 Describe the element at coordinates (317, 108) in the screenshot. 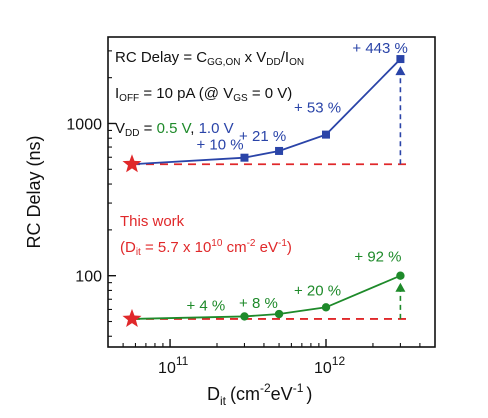

I see `delta-label: + 53 %` at that location.